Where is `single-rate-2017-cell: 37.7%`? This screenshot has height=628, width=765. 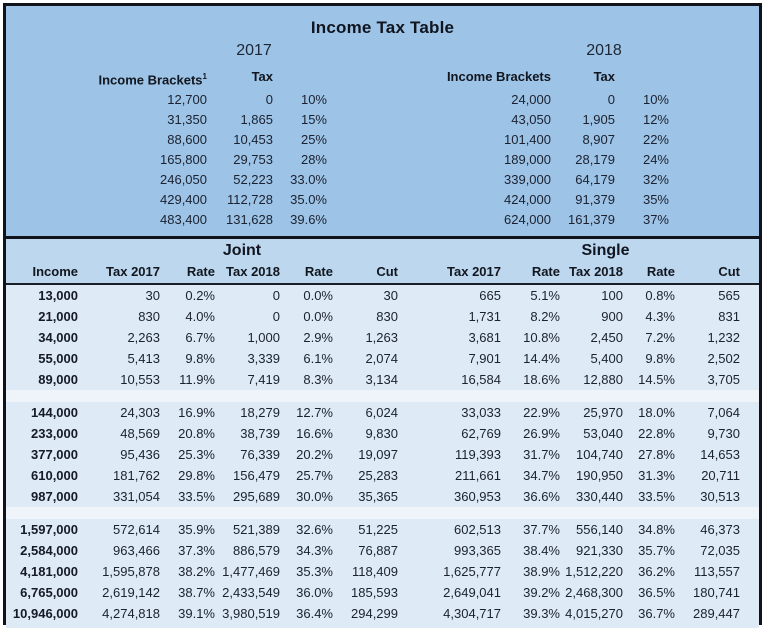 single-rate-2017-cell: 37.7% is located at coordinates (541, 529).